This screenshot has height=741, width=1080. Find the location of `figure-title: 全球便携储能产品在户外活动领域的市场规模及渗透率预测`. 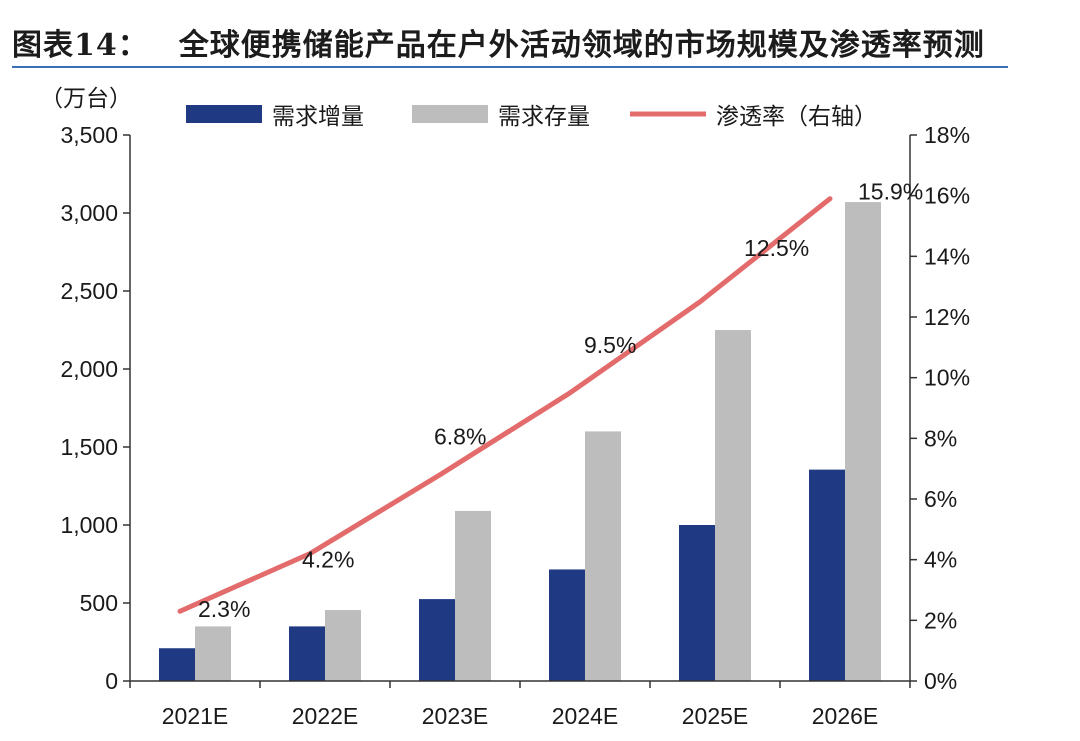

figure-title: 全球便携储能产品在户外活动领域的市场规模及渗透率预测 is located at coordinates (581, 45).